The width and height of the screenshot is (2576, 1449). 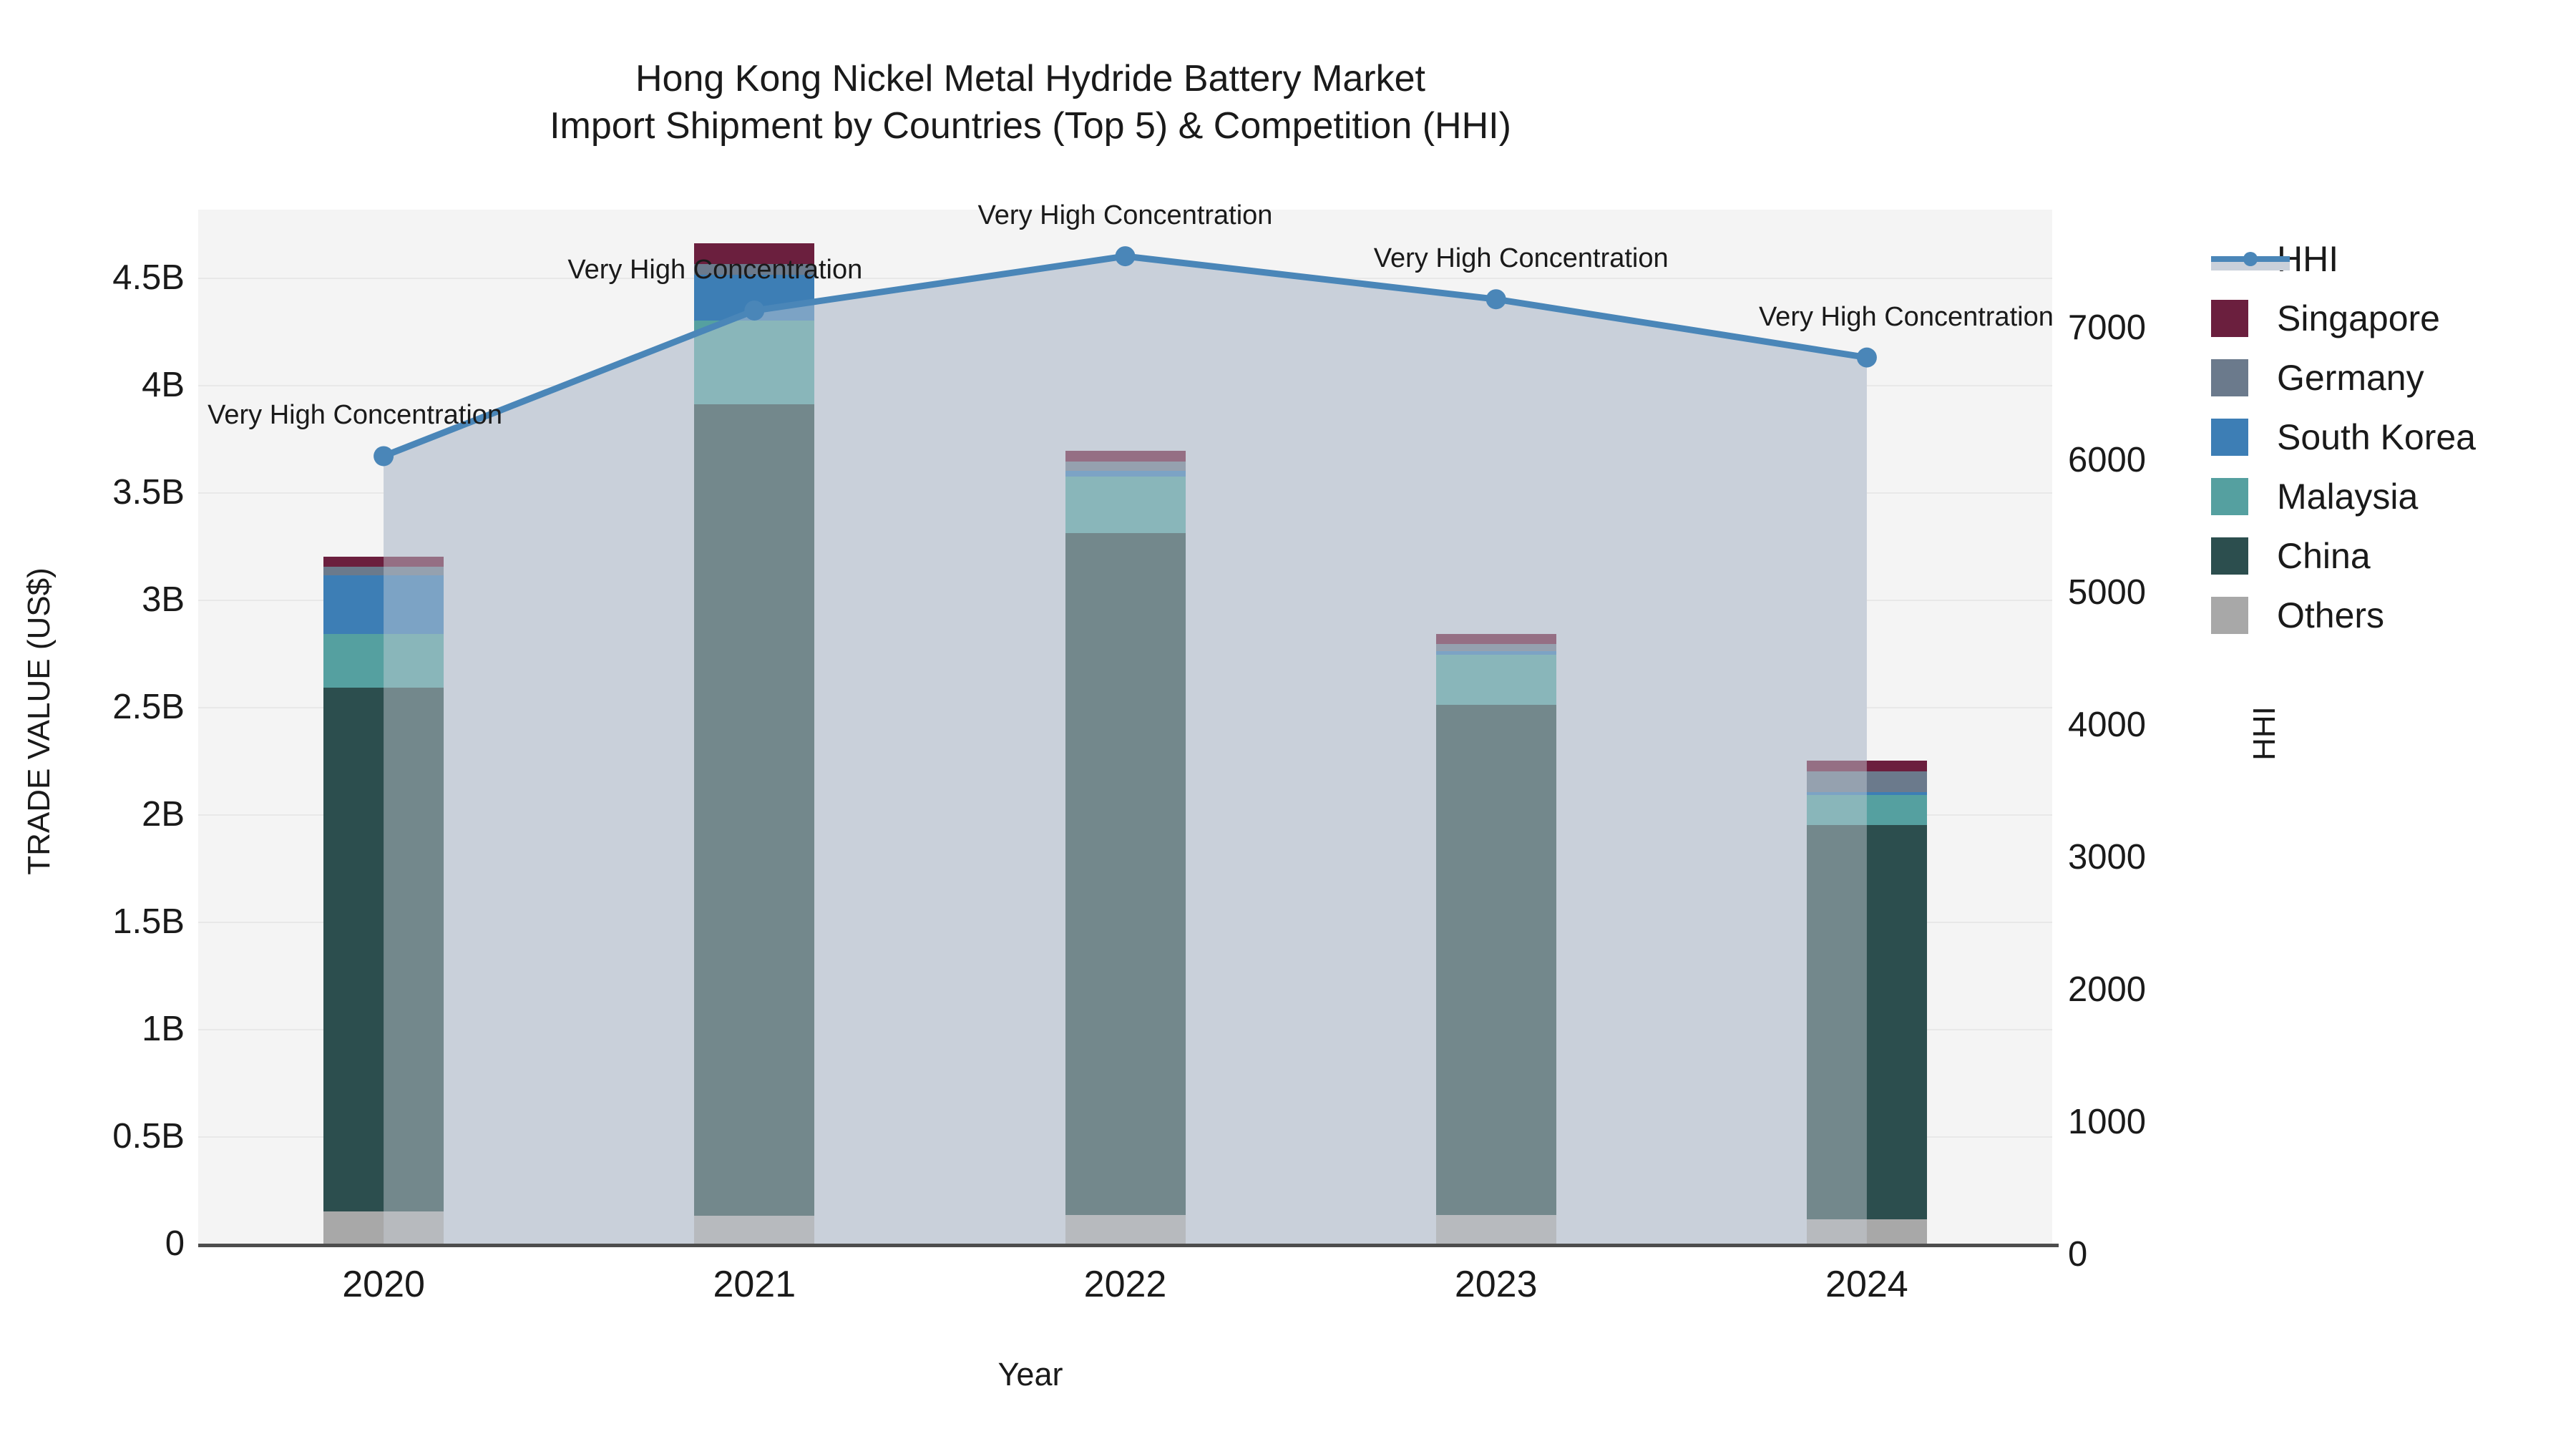 What do you see at coordinates (2107, 858) in the screenshot?
I see `y2-tick-label: 3000` at bounding box center [2107, 858].